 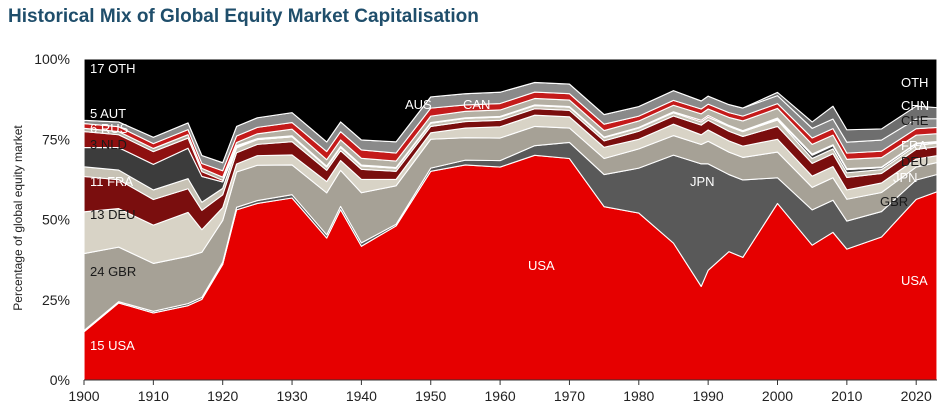 What do you see at coordinates (83, 396) in the screenshot?
I see `x-tick-label: 1900` at bounding box center [83, 396].